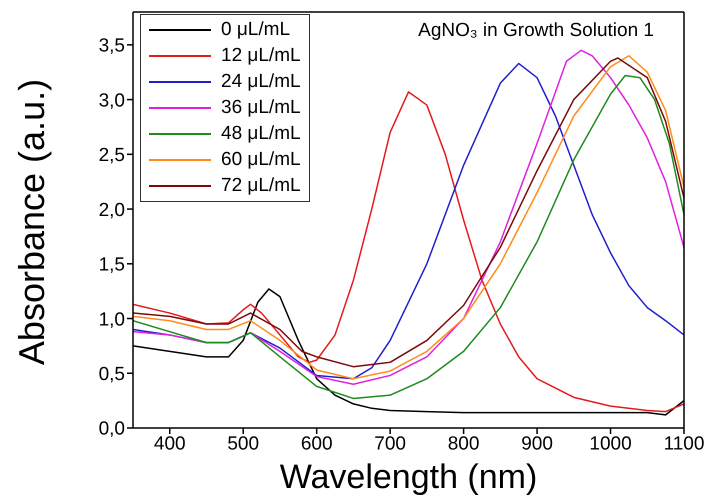  I want to click on legend-label: 12 μL/mL, so click(261, 56).